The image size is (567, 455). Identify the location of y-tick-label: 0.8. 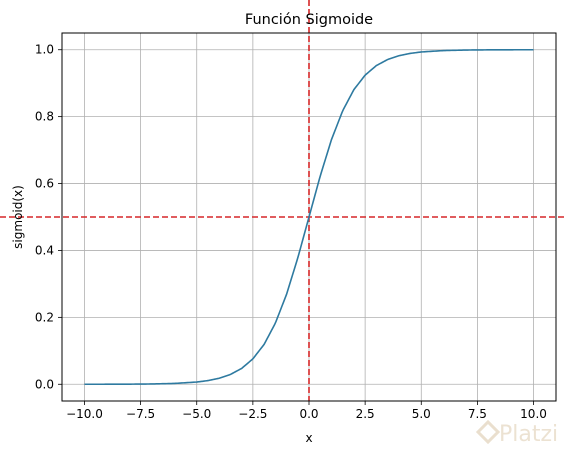
(44, 117).